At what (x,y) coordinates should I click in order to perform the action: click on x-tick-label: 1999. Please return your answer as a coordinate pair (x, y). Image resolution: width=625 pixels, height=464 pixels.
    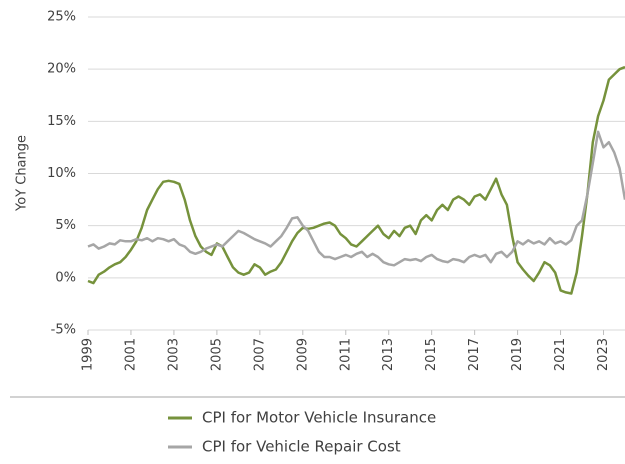
    Looking at the image, I should click on (88, 354).